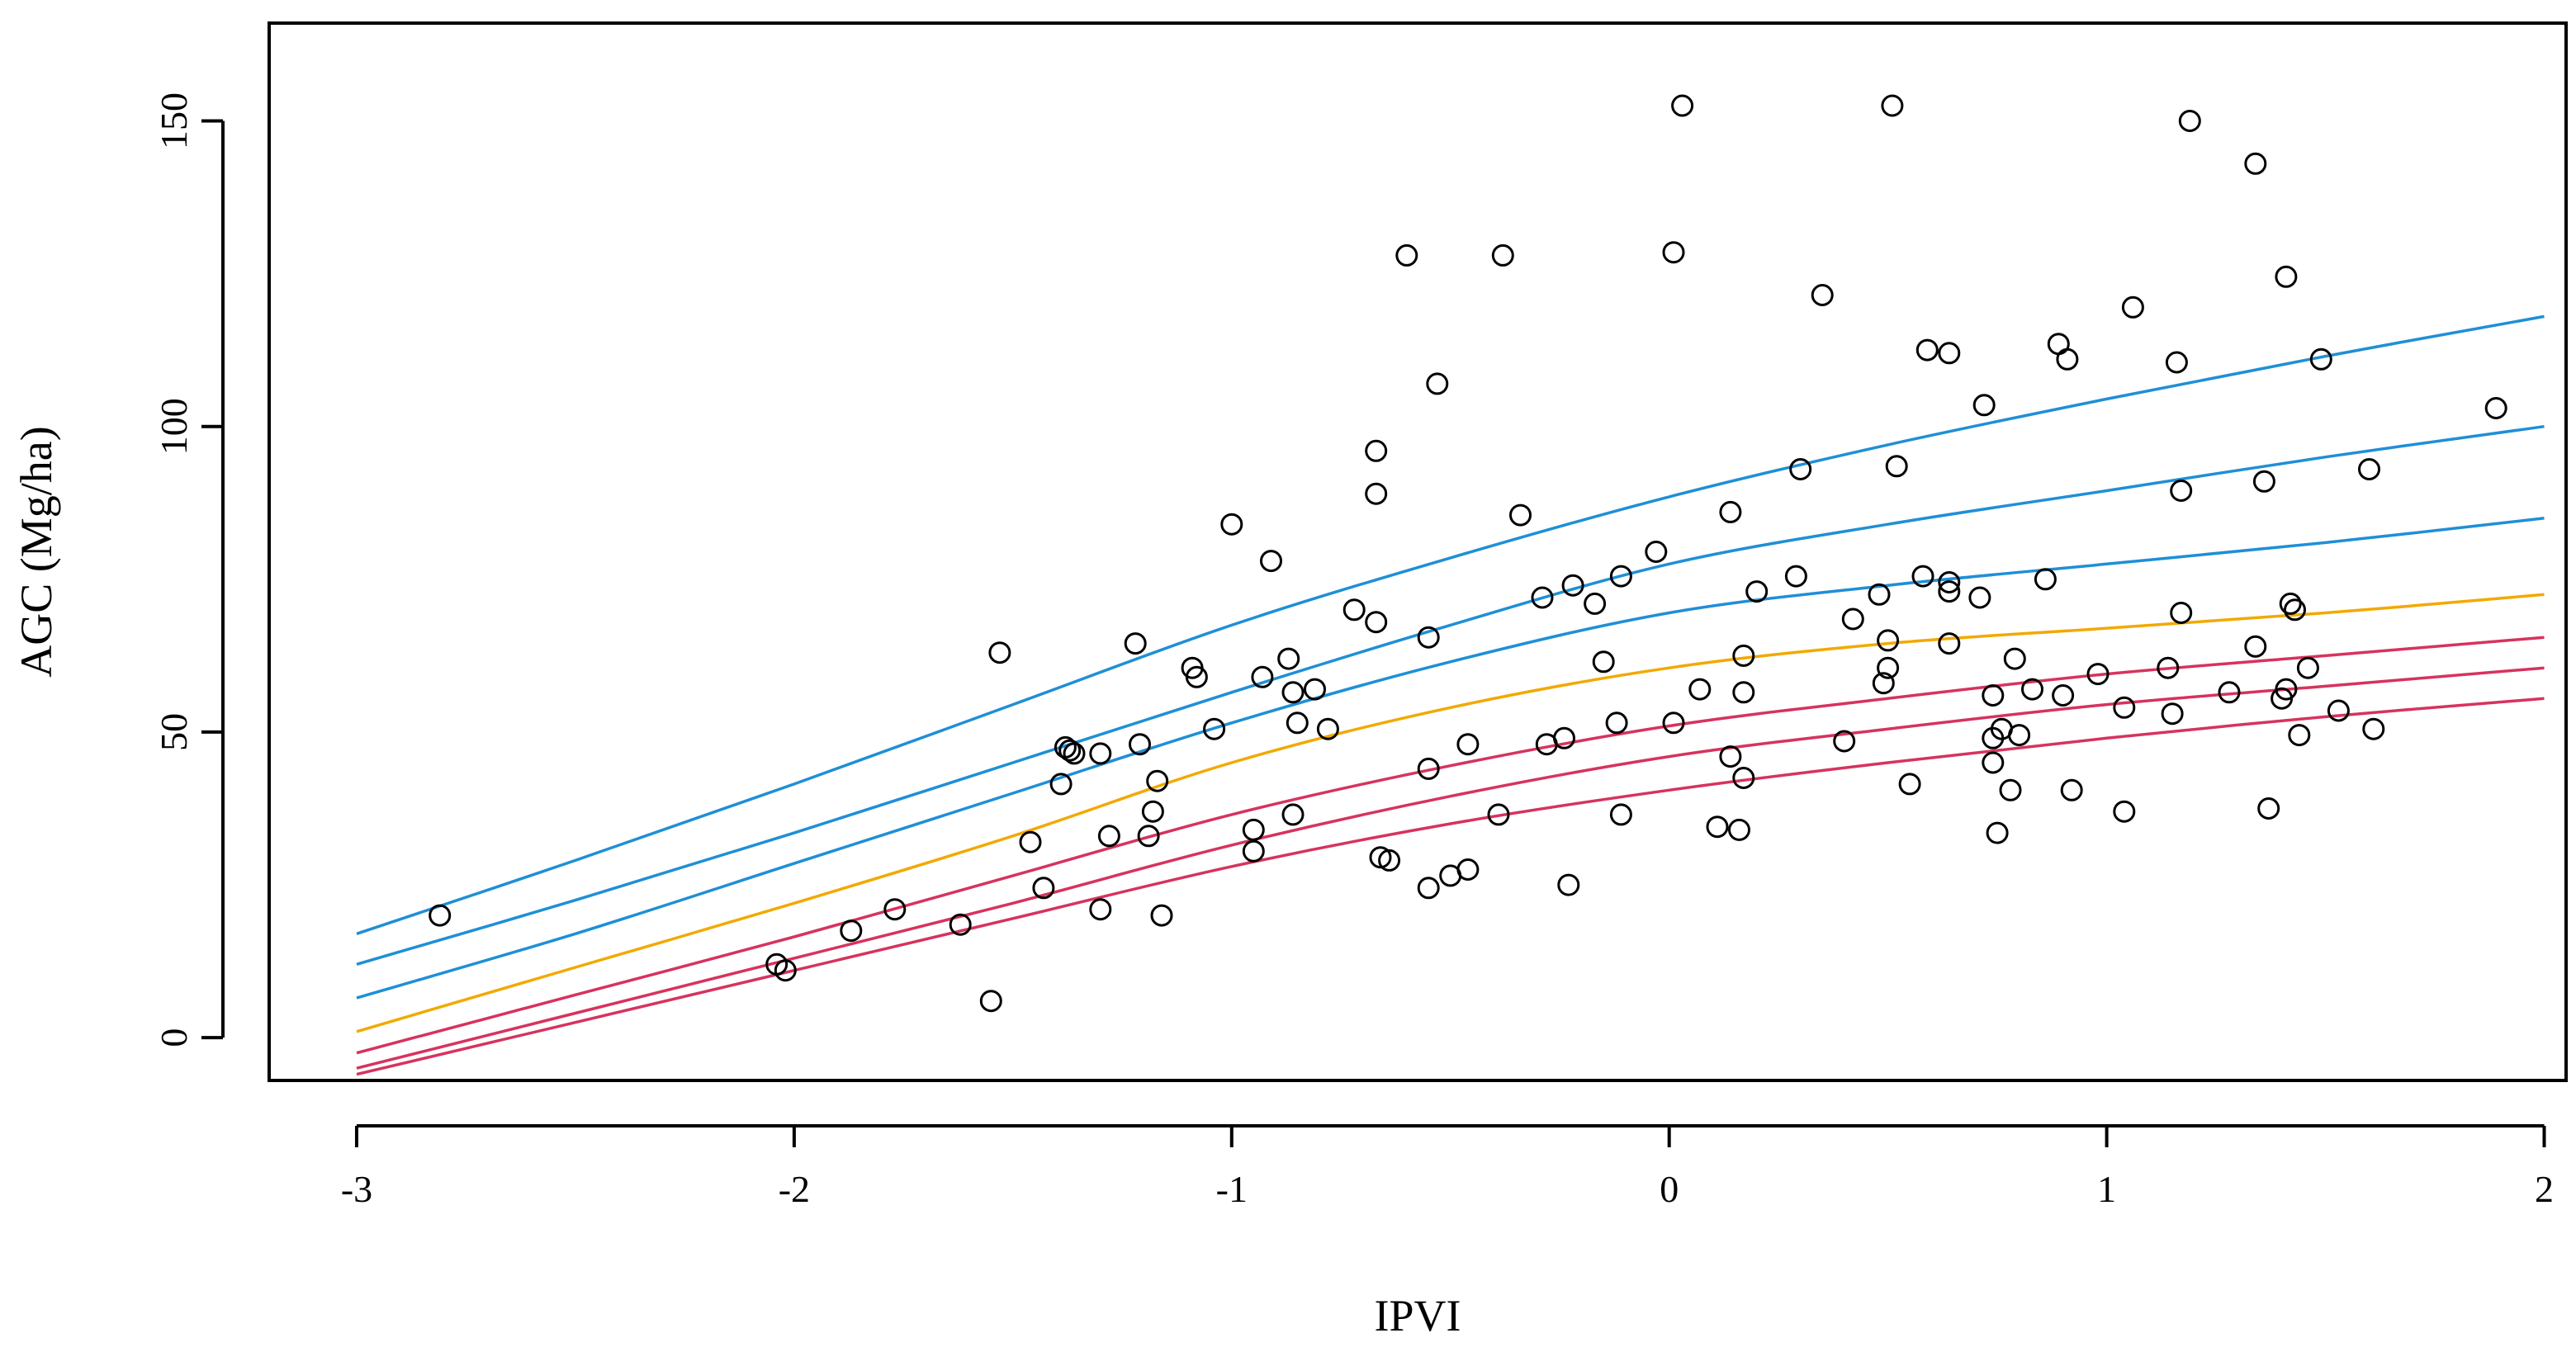 This screenshot has height=1352, width=2576. What do you see at coordinates (36, 551) in the screenshot?
I see `y-axis-title: AGC (Mg/ha)` at bounding box center [36, 551].